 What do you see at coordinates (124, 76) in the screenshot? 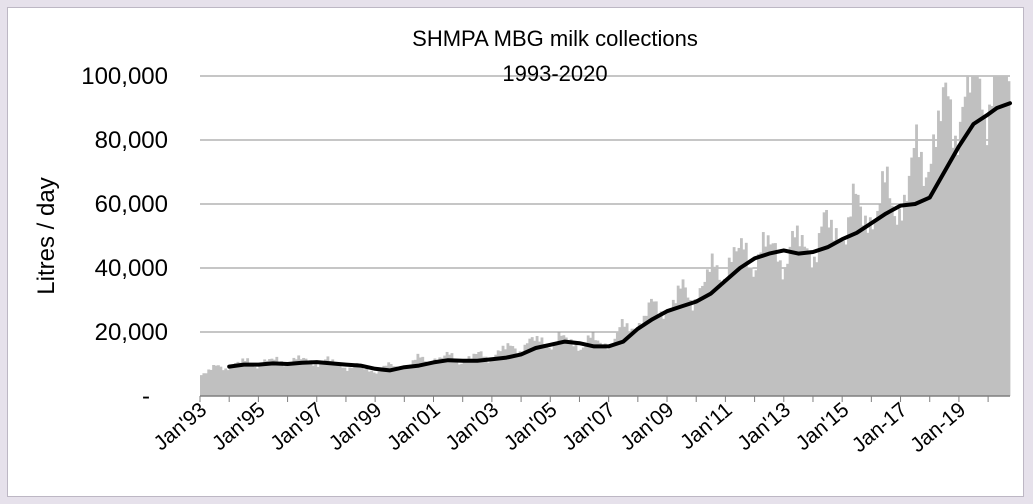
I see `y-tick-label-5: 100,000` at bounding box center [124, 76].